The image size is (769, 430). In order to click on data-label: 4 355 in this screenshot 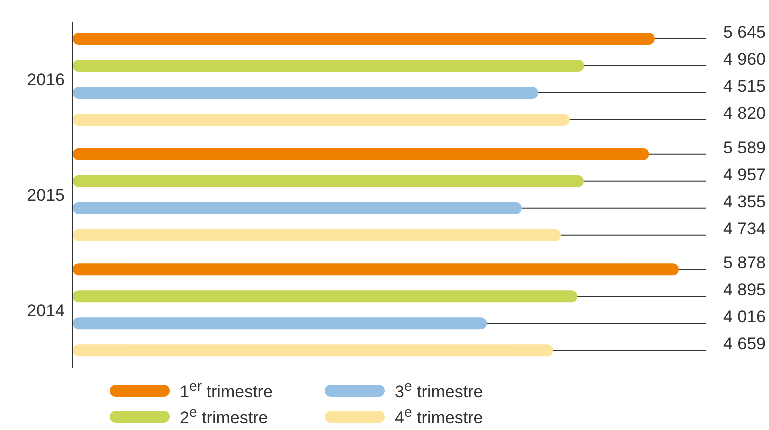, I will do `click(744, 202)`.